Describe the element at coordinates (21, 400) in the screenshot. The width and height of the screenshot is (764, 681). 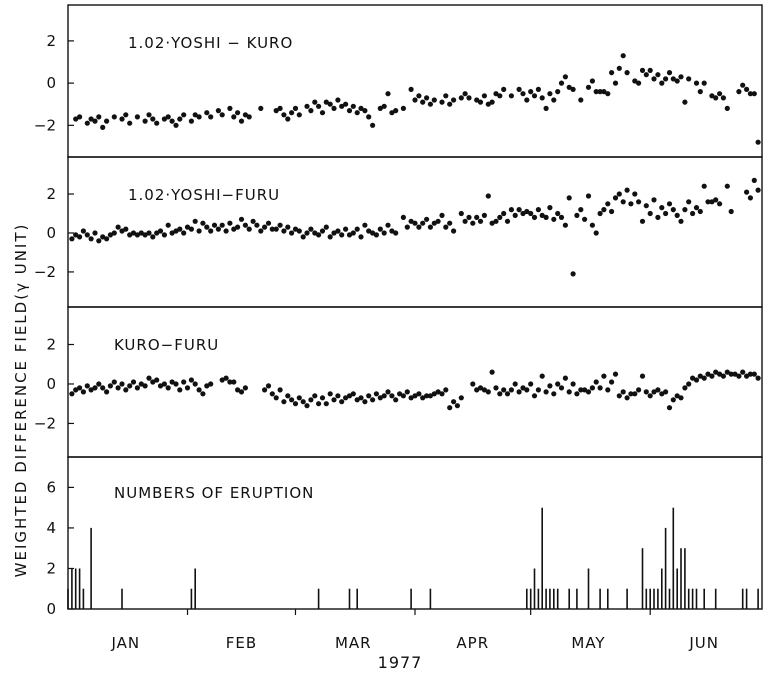
I see `y-axis-title: WEIGHTED DIFFERENCE FIELD(γ UNIT)` at that location.